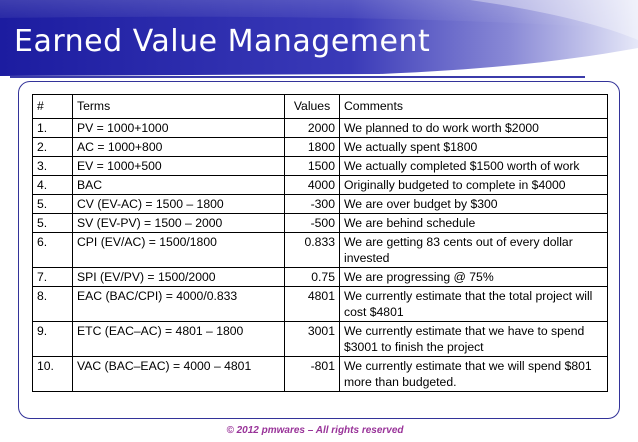 The image size is (638, 442). I want to click on row-term: AC = 1000+800, so click(178, 147).